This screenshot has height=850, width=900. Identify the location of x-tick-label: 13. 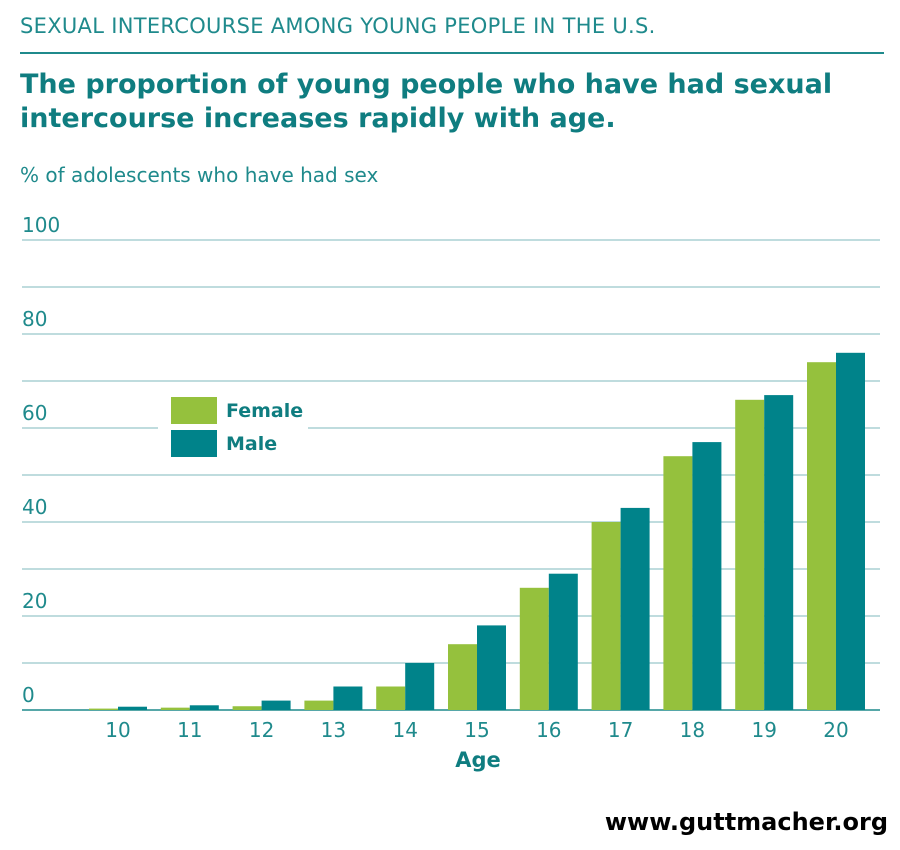
(333, 730).